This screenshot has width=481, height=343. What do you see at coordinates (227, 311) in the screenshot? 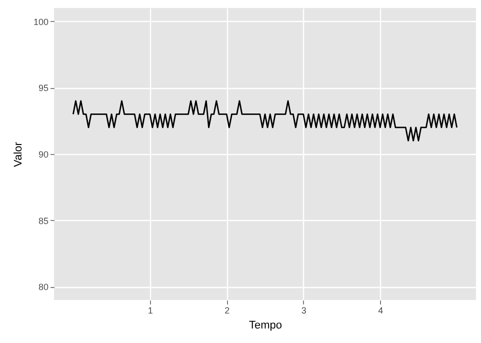
I see `x-tick-label: 2` at bounding box center [227, 311].